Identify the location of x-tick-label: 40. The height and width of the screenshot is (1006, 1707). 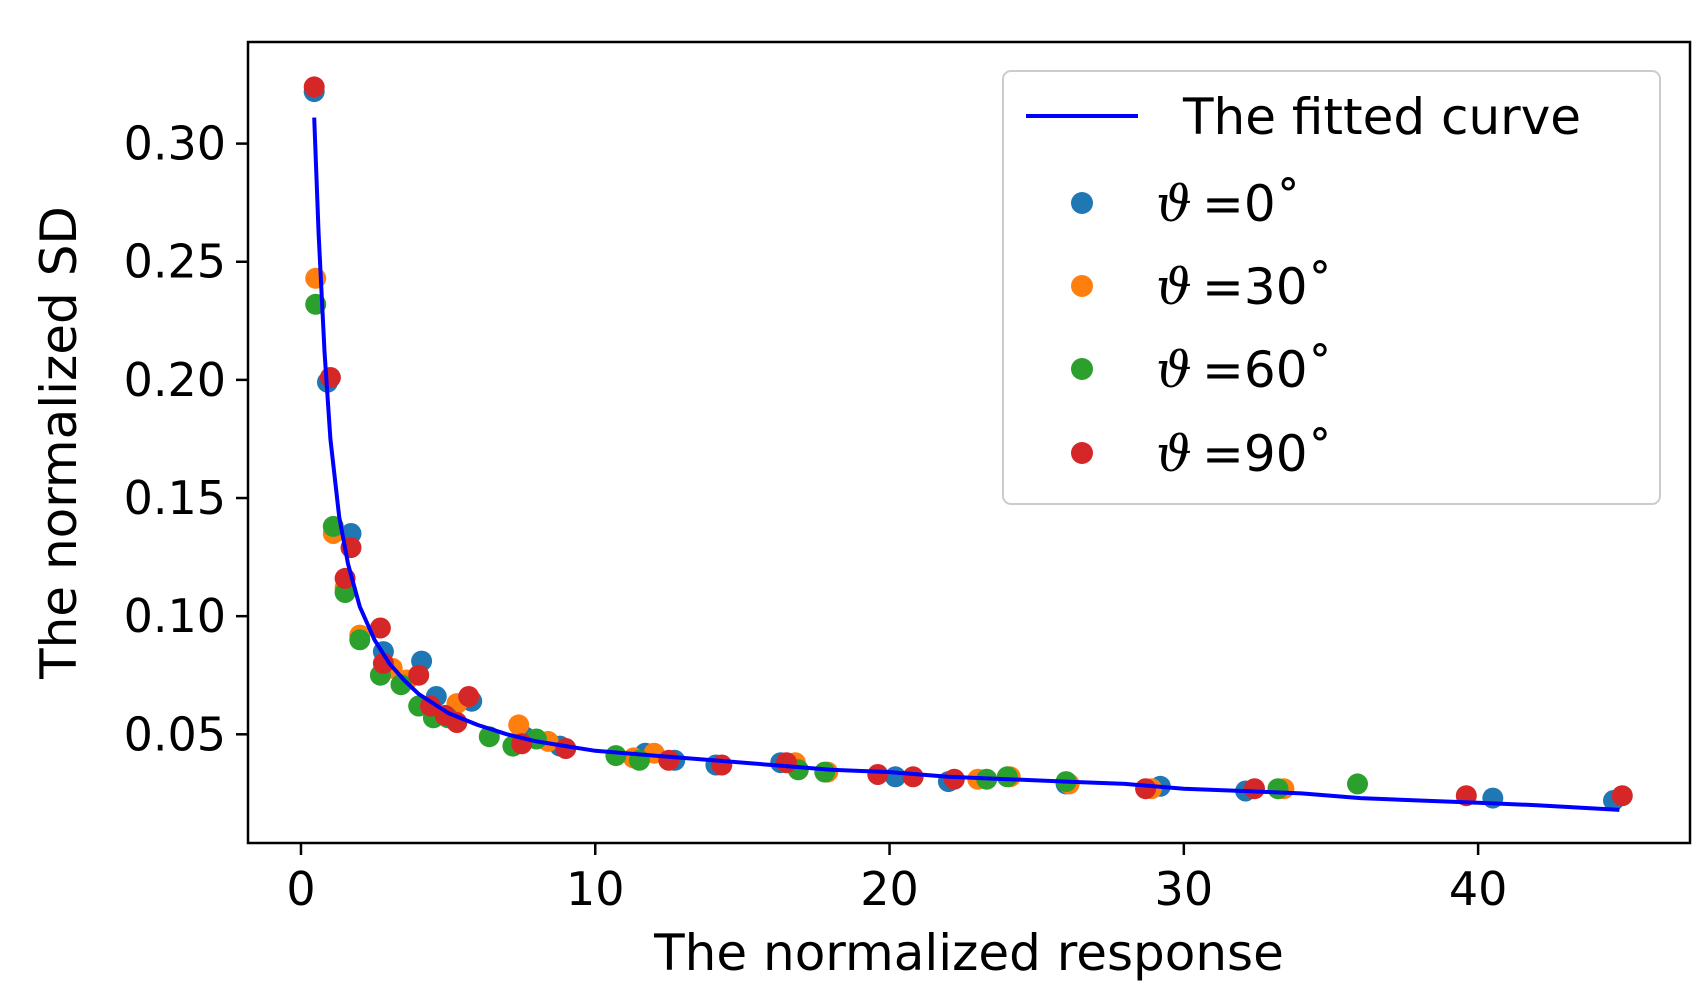
(1478, 889).